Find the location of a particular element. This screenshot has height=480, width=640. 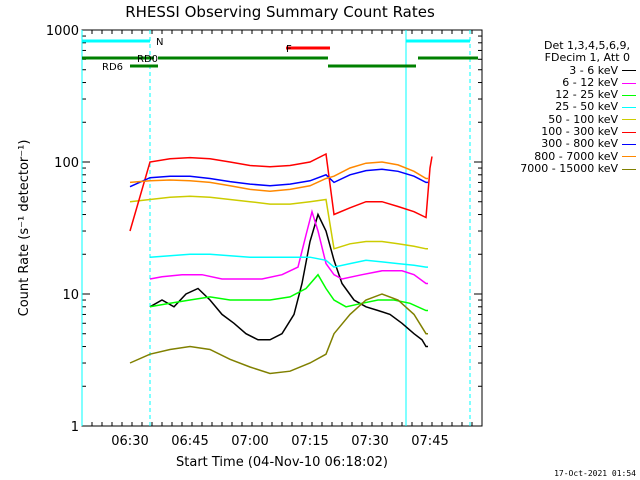

chart-title: RHESSI Observing Summary Count Rates is located at coordinates (280, 12).